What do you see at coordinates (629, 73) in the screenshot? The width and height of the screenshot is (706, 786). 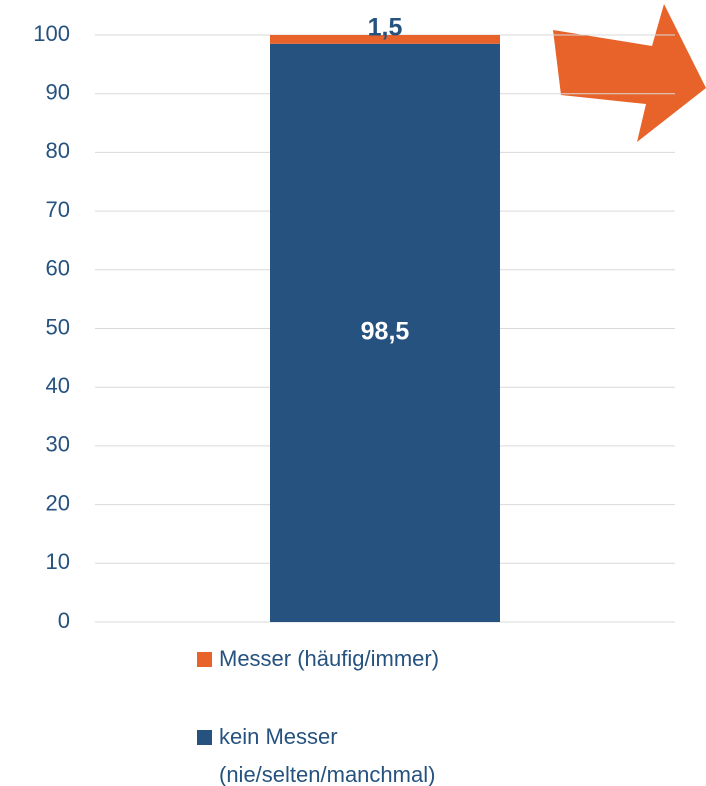 I see `decorative-arrow` at bounding box center [629, 73].